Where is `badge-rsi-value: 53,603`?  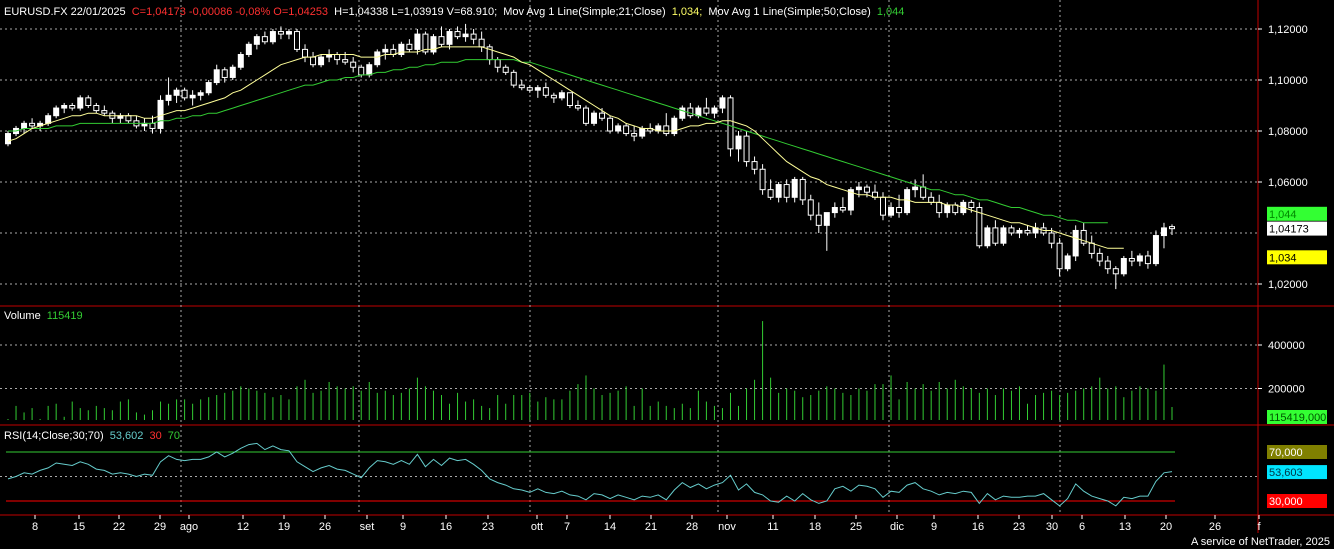
badge-rsi-value: 53,603 is located at coordinates (1286, 473).